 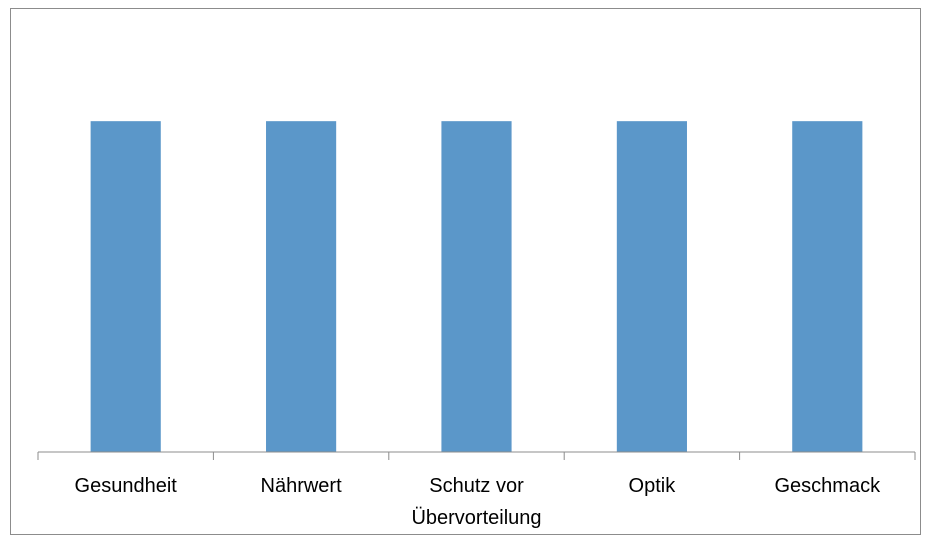 I want to click on x-tick-label: Nährwert, so click(x=301, y=486).